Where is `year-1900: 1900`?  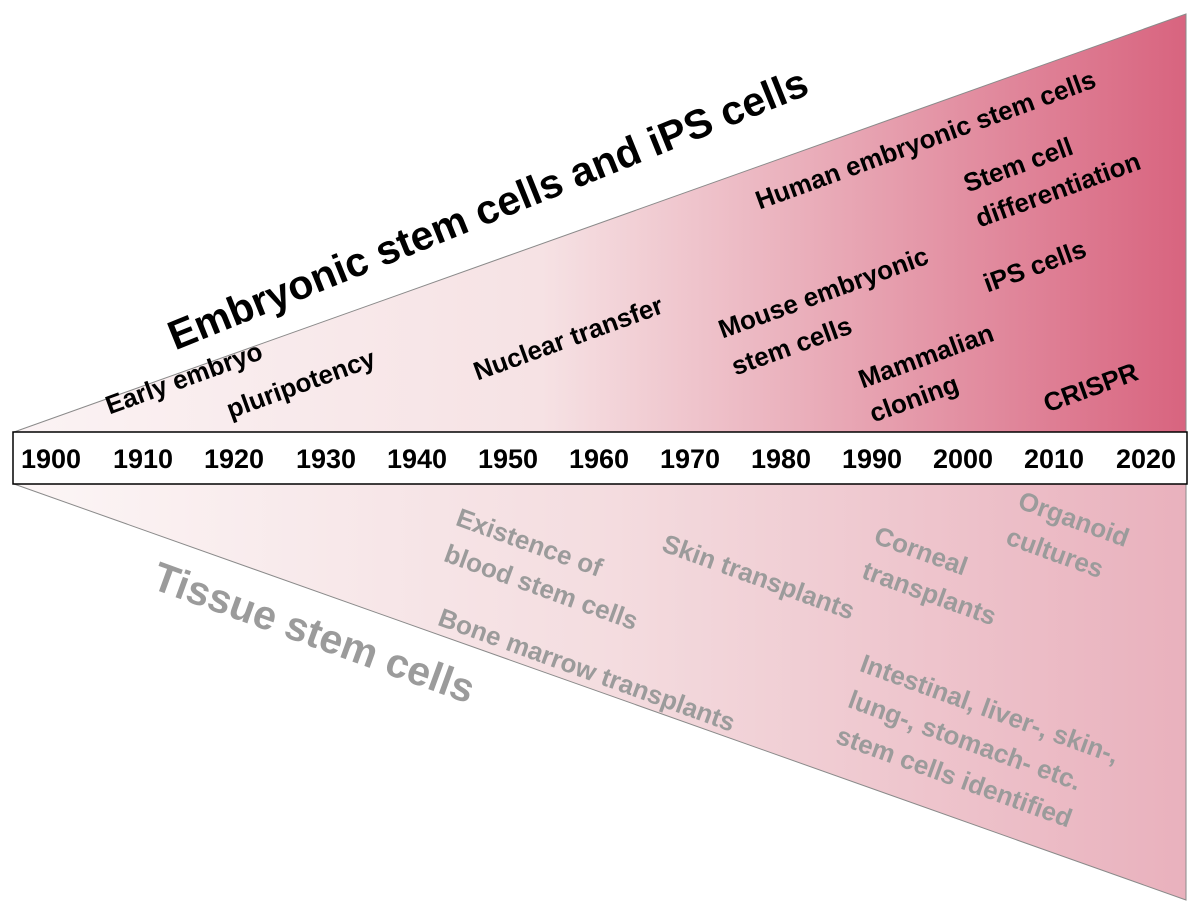 year-1900: 1900 is located at coordinates (51, 459).